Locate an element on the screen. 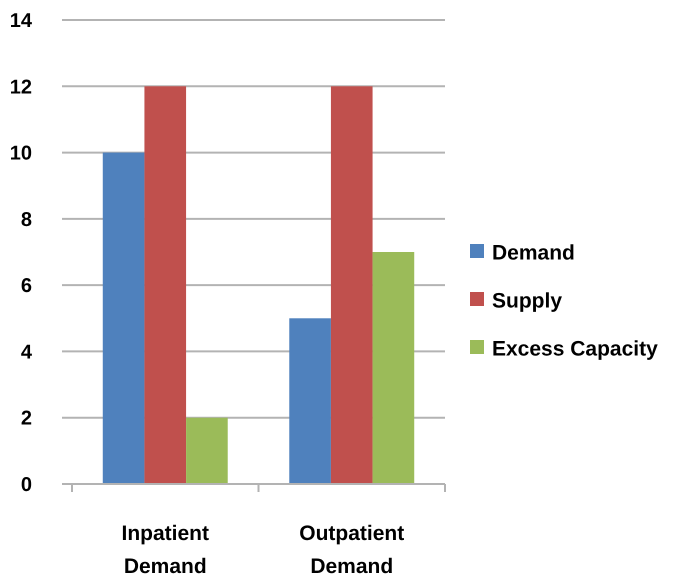  y-tick-label: 0 is located at coordinates (26, 485).